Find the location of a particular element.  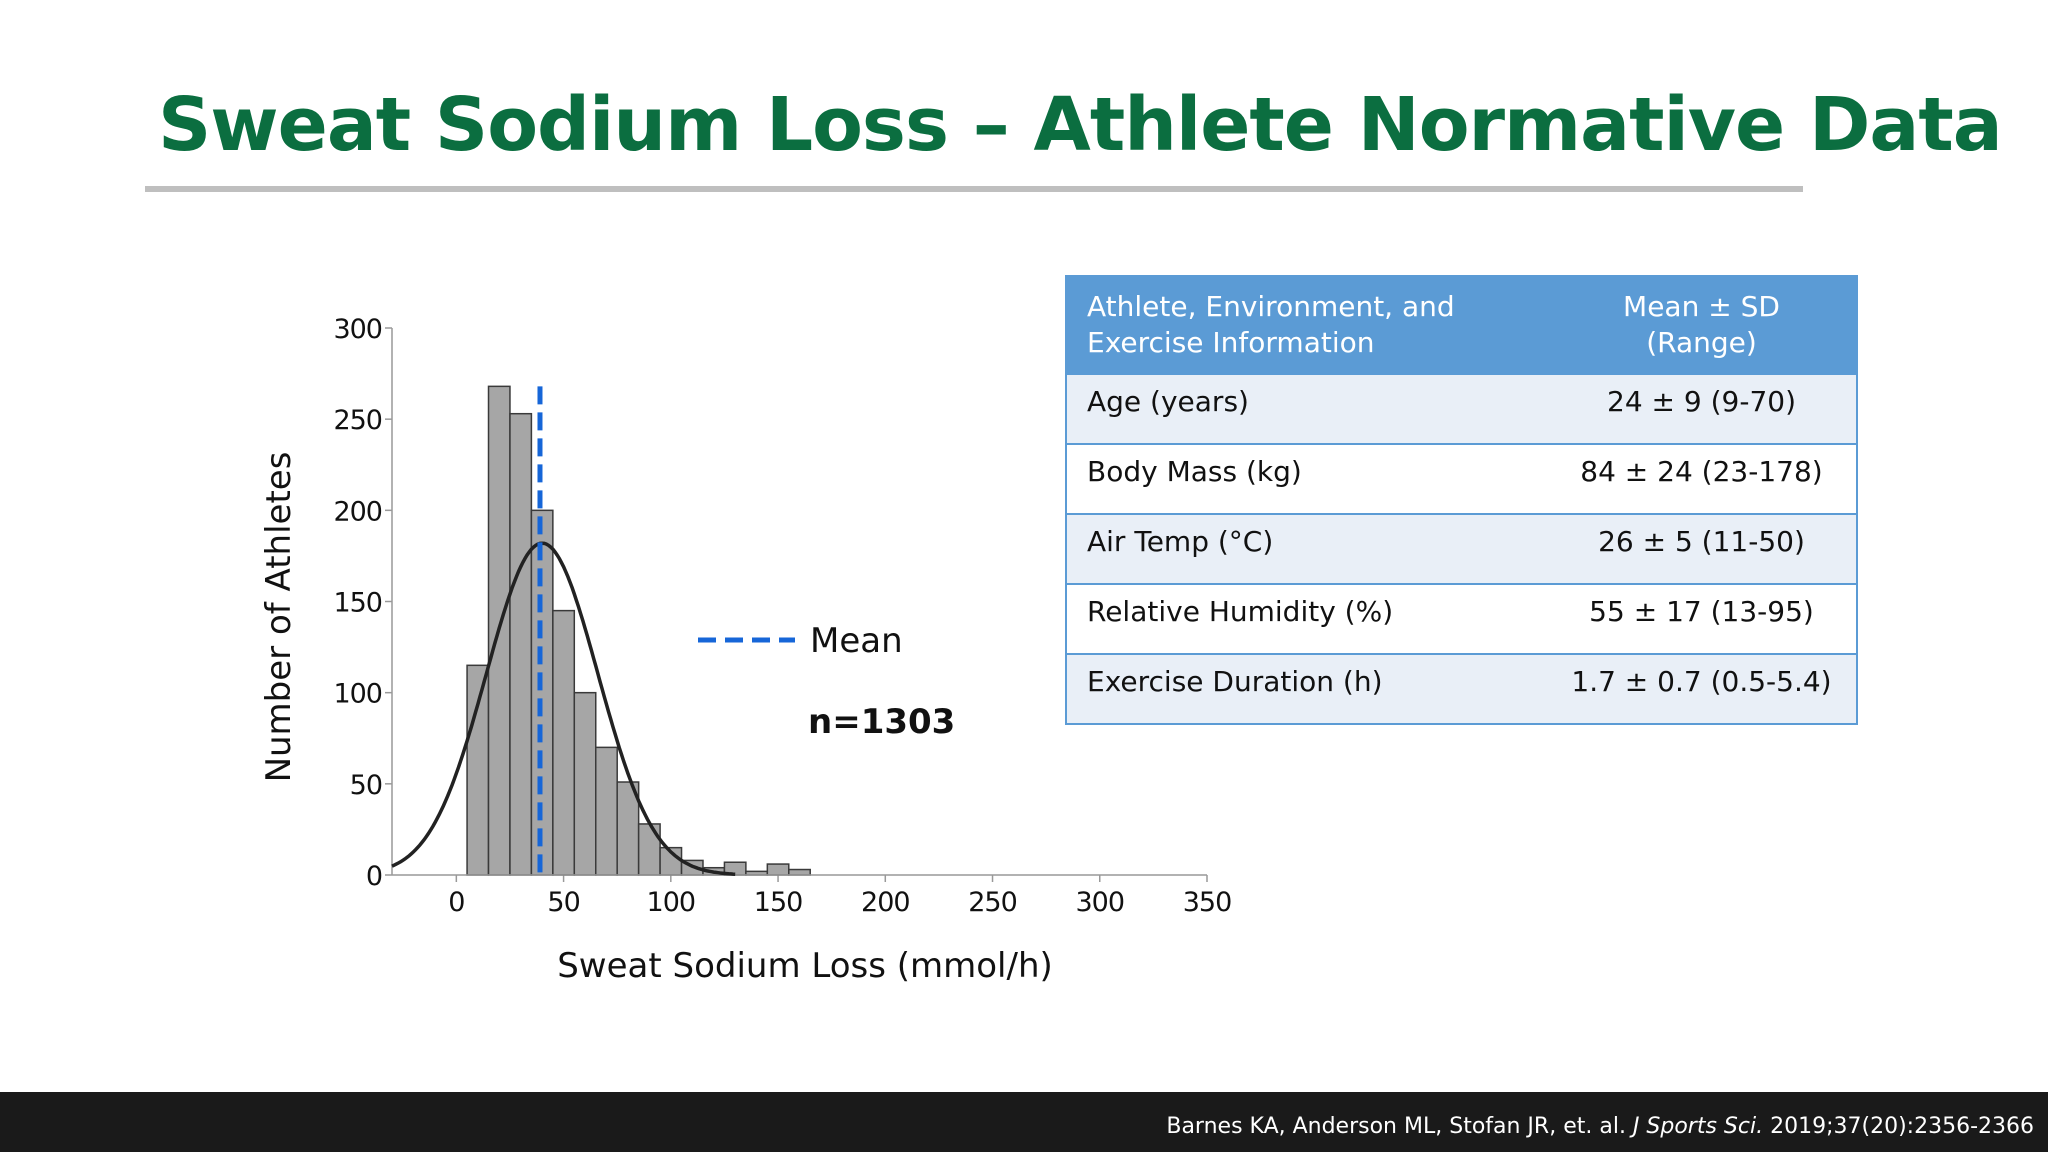

x-tick-label: 150 is located at coordinates (778, 902).